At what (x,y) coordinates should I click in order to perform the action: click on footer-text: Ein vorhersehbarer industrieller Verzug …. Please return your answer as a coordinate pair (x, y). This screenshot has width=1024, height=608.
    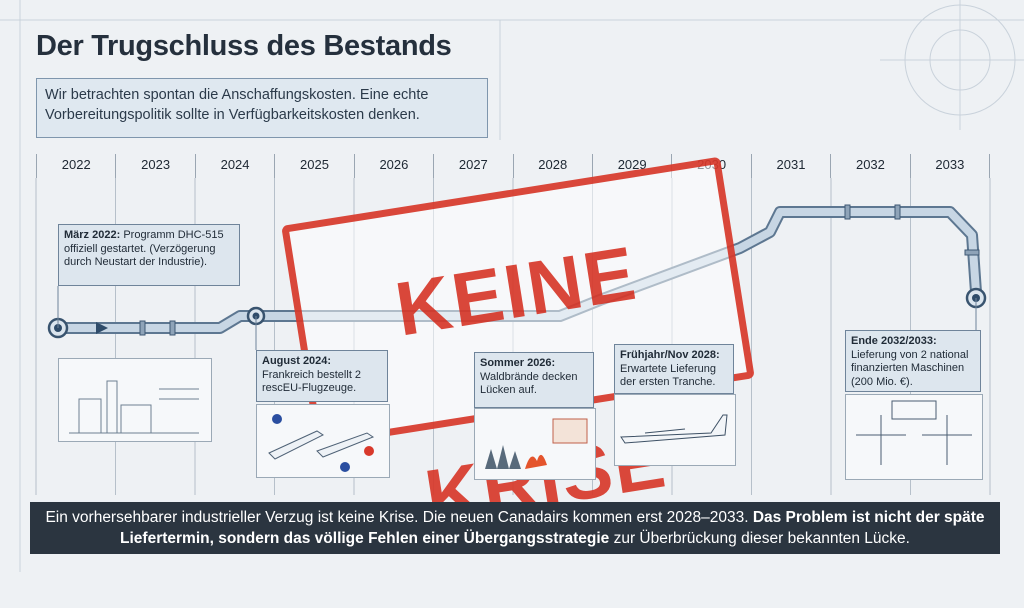
    Looking at the image, I should click on (399, 517).